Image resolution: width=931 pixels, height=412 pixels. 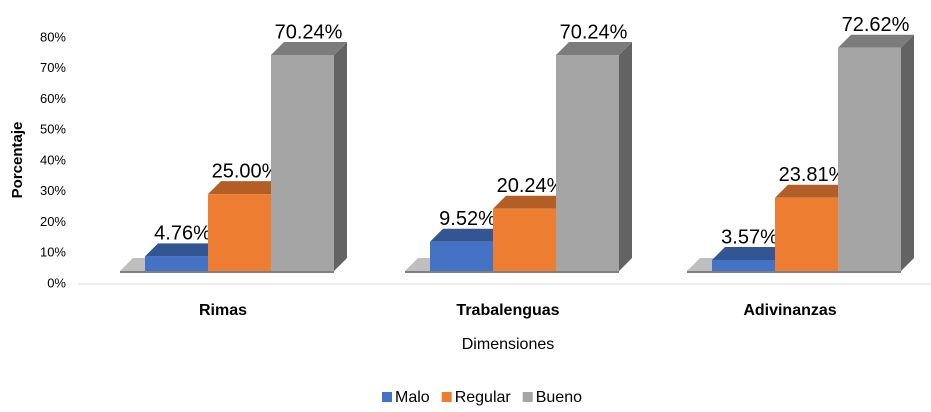 I want to click on value-label: 23.81%, so click(x=813, y=175).